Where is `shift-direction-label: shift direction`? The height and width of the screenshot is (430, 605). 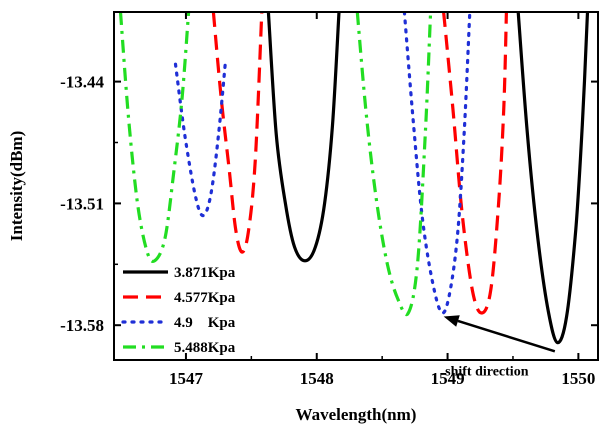 shift-direction-label: shift direction is located at coordinates (487, 371).